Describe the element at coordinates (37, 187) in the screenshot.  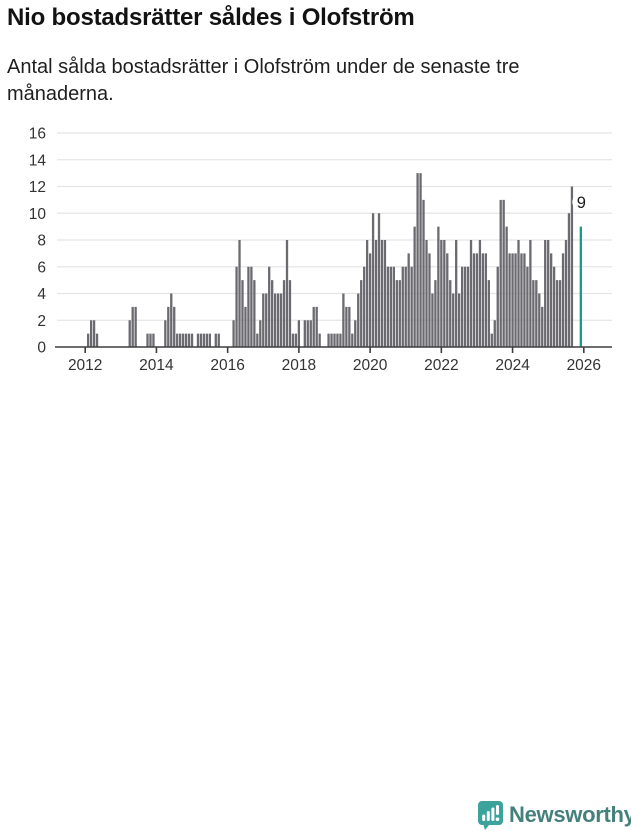
I see `y-axis-label: 12` at that location.